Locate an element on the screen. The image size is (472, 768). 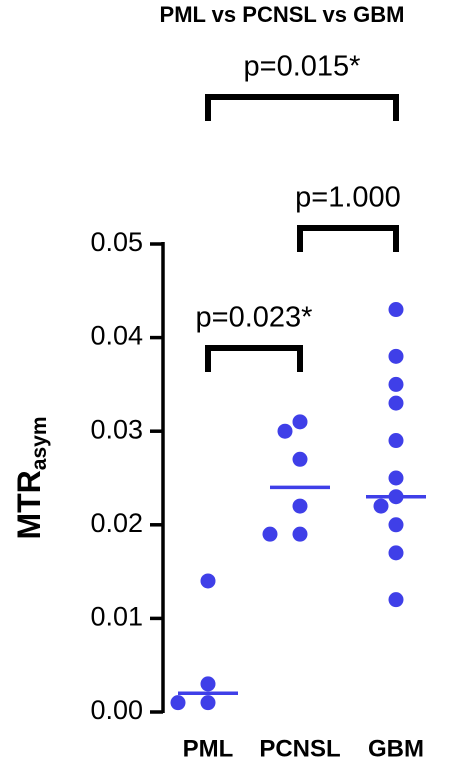
y-tick-label: 0.05 is located at coordinates (116, 242).